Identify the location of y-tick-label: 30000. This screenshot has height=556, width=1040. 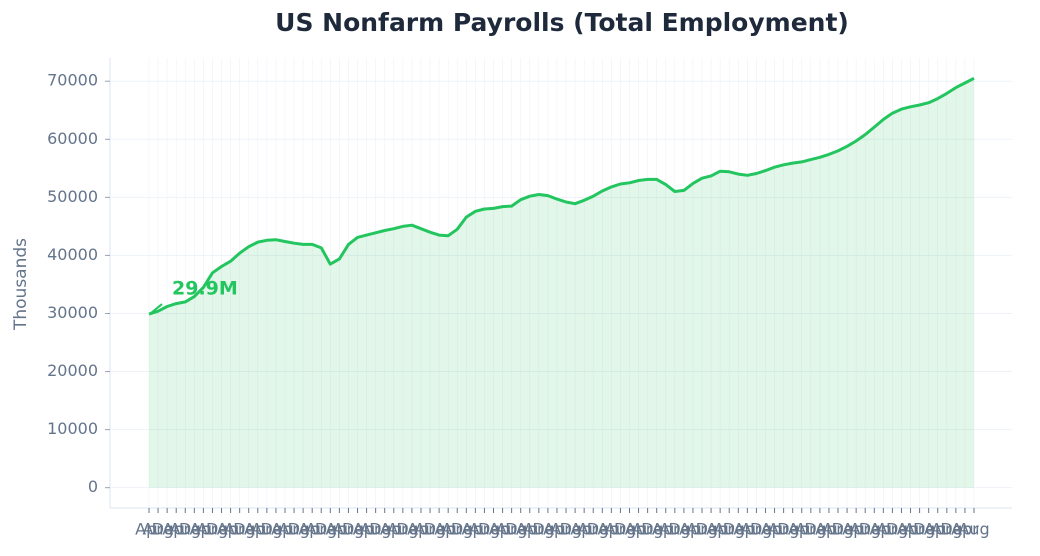
(72, 312).